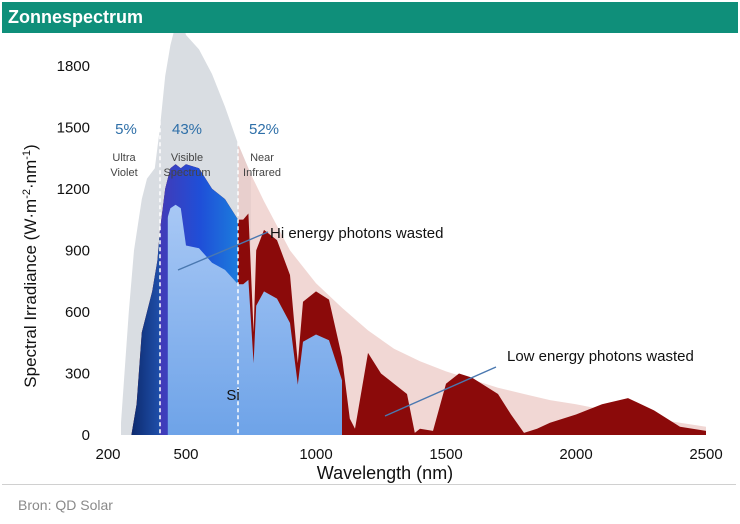  Describe the element at coordinates (440, 391) in the screenshot. I see `low-energy-pointer` at that location.